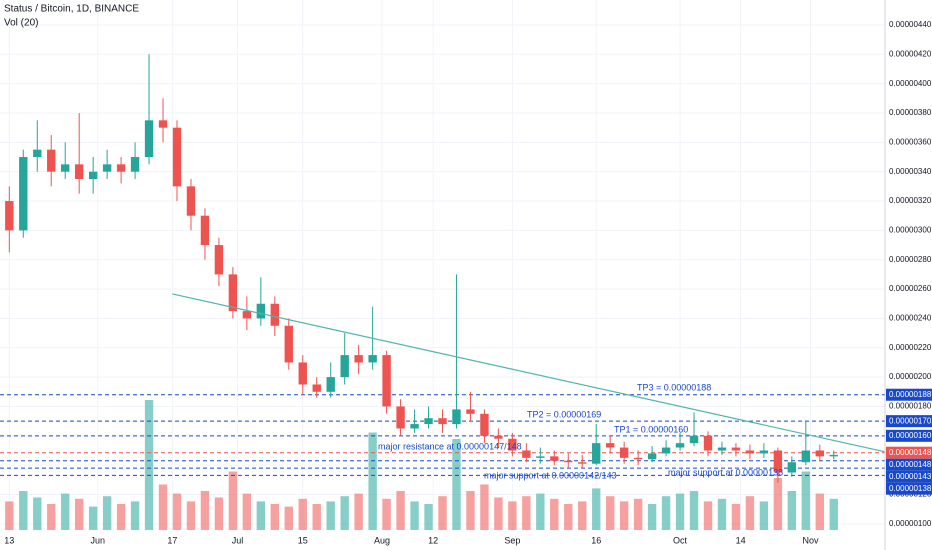  Describe the element at coordinates (596, 540) in the screenshot. I see `x-tick-label: 16` at that location.